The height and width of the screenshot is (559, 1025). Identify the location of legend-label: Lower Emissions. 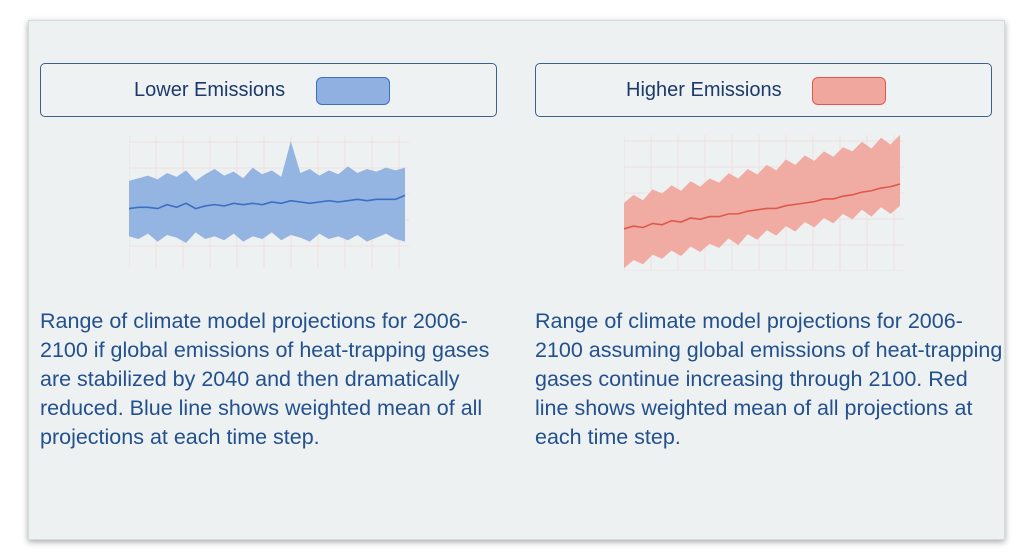
(210, 90).